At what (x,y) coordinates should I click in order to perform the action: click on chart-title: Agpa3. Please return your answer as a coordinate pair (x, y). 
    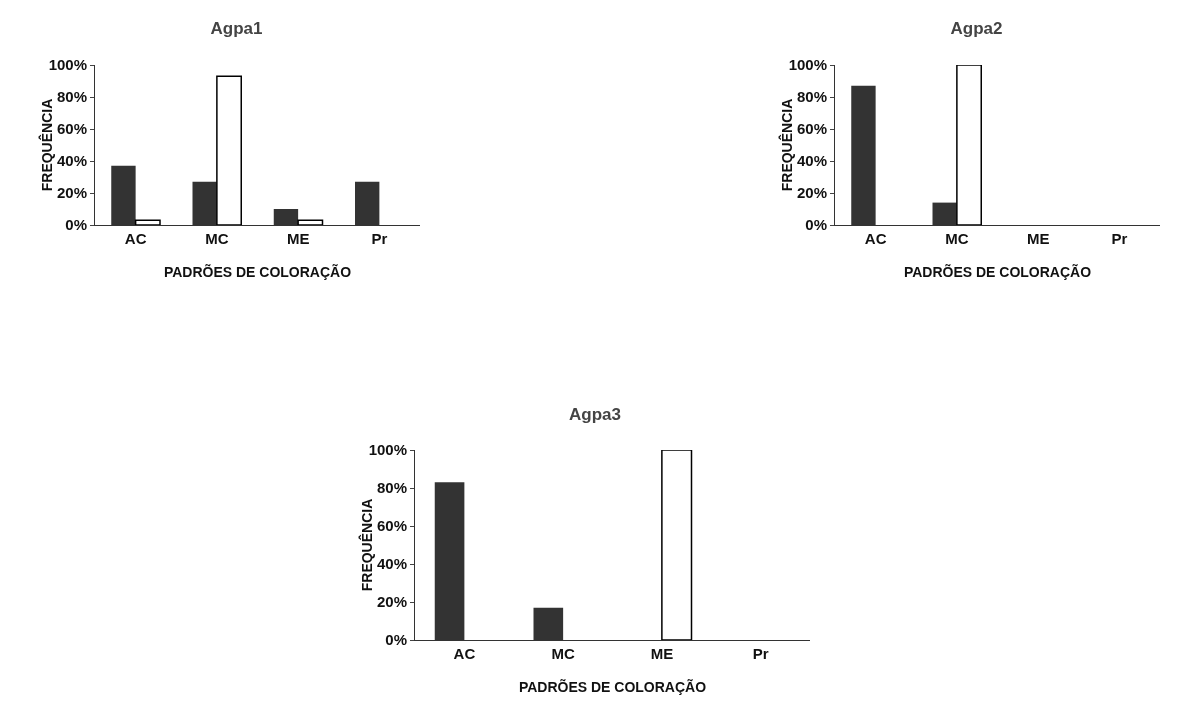
    Looking at the image, I should click on (595, 414).